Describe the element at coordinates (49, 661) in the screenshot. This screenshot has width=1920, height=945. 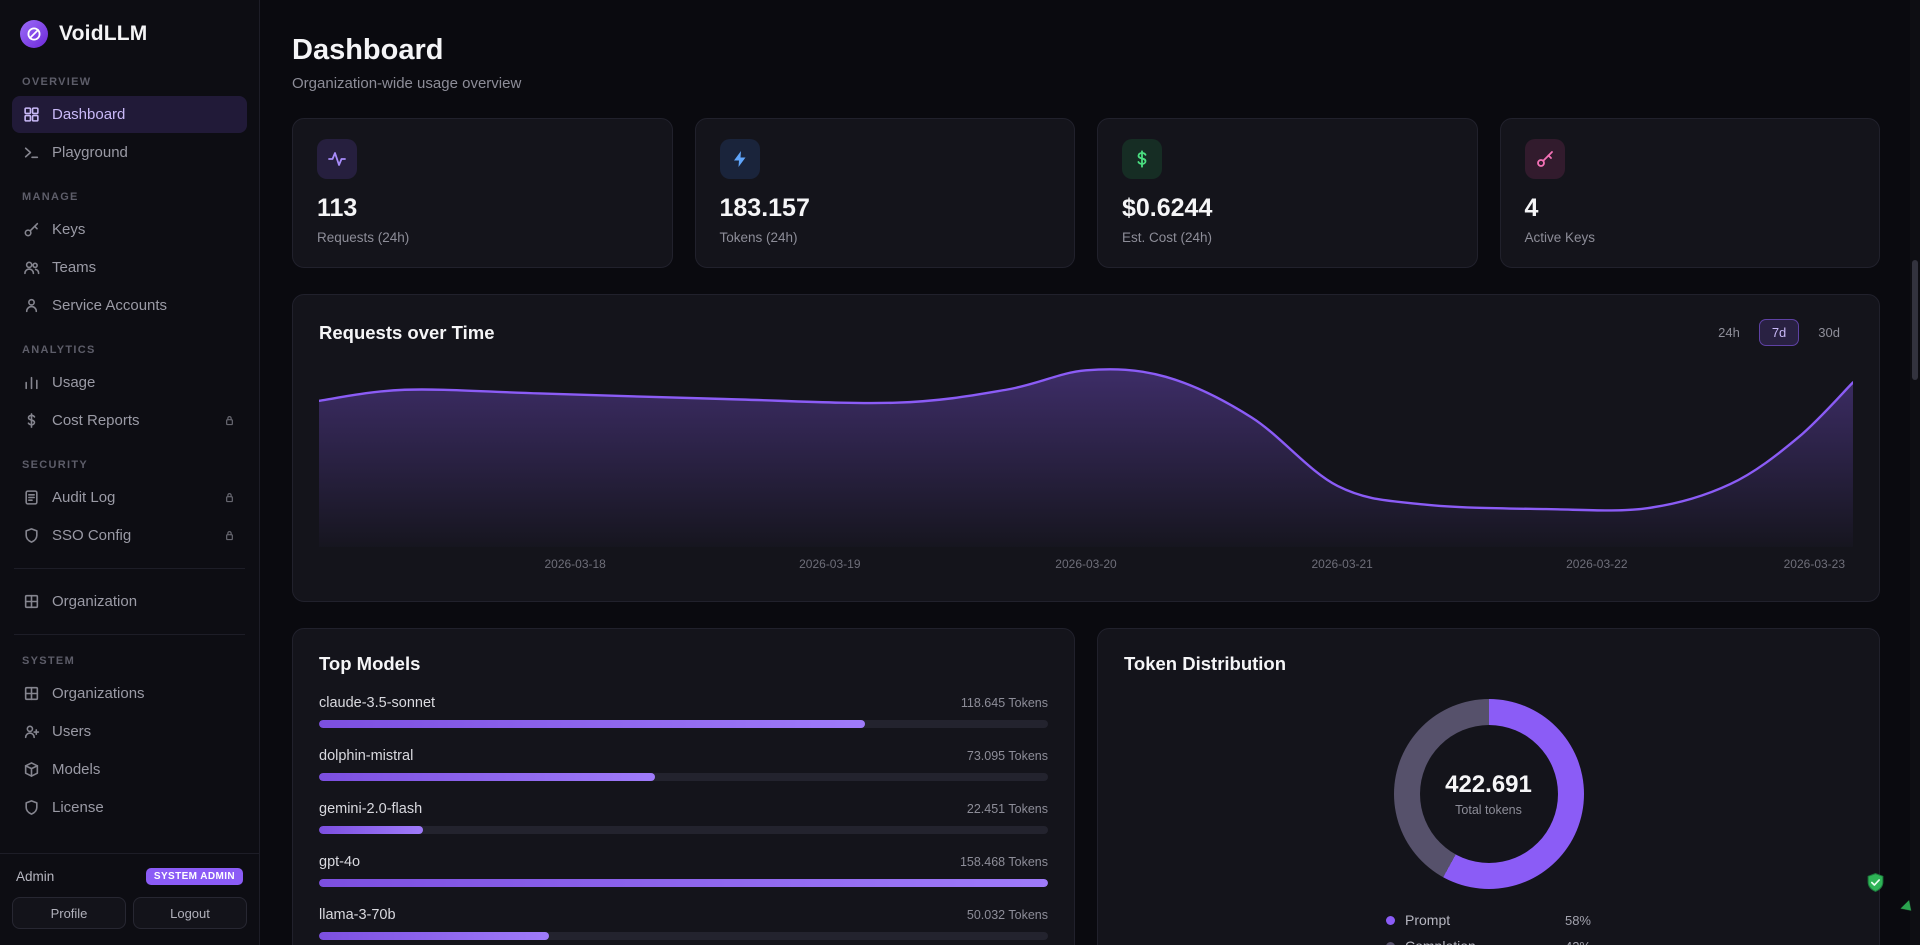
I see `section-label-system: SYSTEM` at that location.